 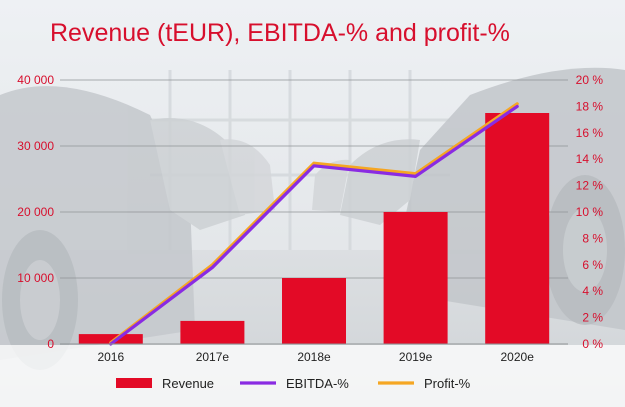 I want to click on legend-label: EBITDA-%, so click(x=317, y=383).